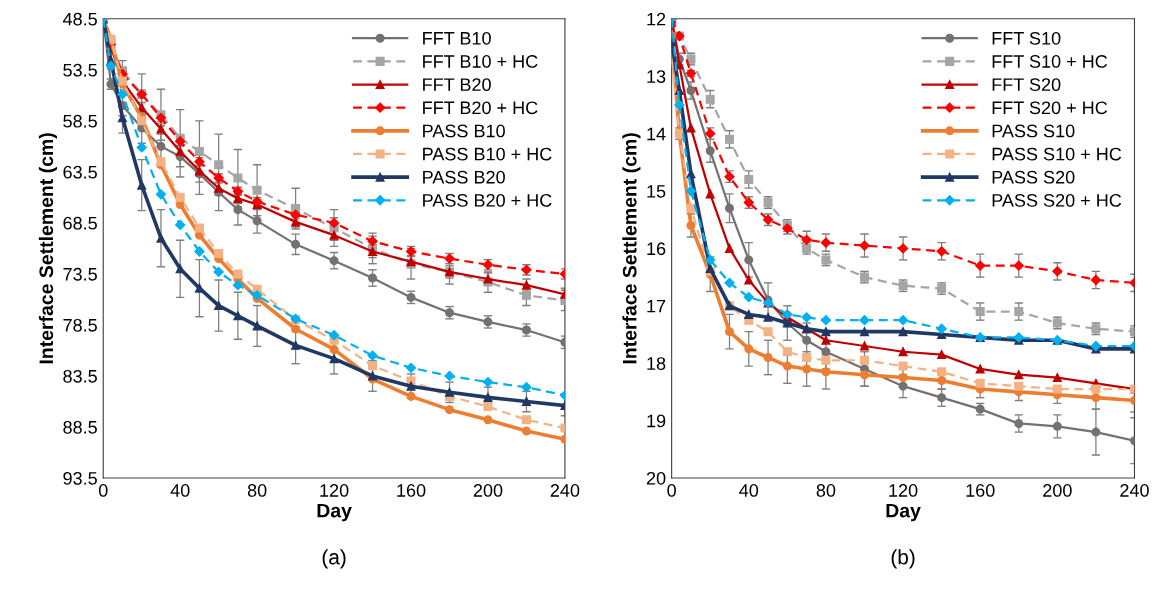 The height and width of the screenshot is (607, 1160). Describe the element at coordinates (656, 363) in the screenshot. I see `y-tick-label: 18` at that location.